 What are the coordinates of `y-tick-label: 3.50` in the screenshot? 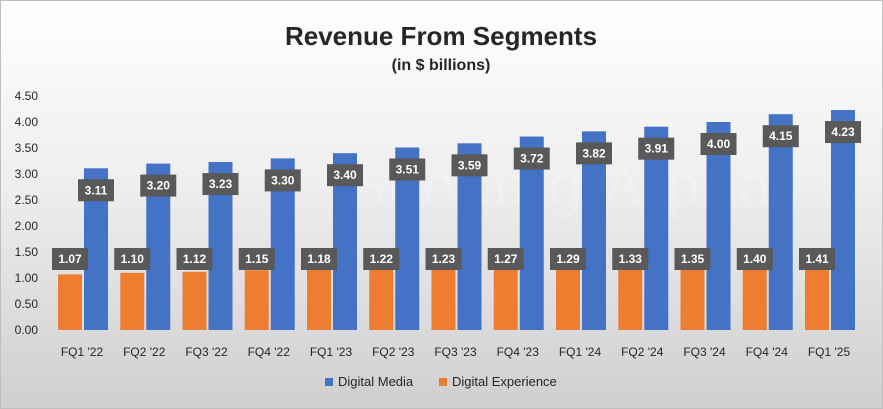 It's located at (27, 148).